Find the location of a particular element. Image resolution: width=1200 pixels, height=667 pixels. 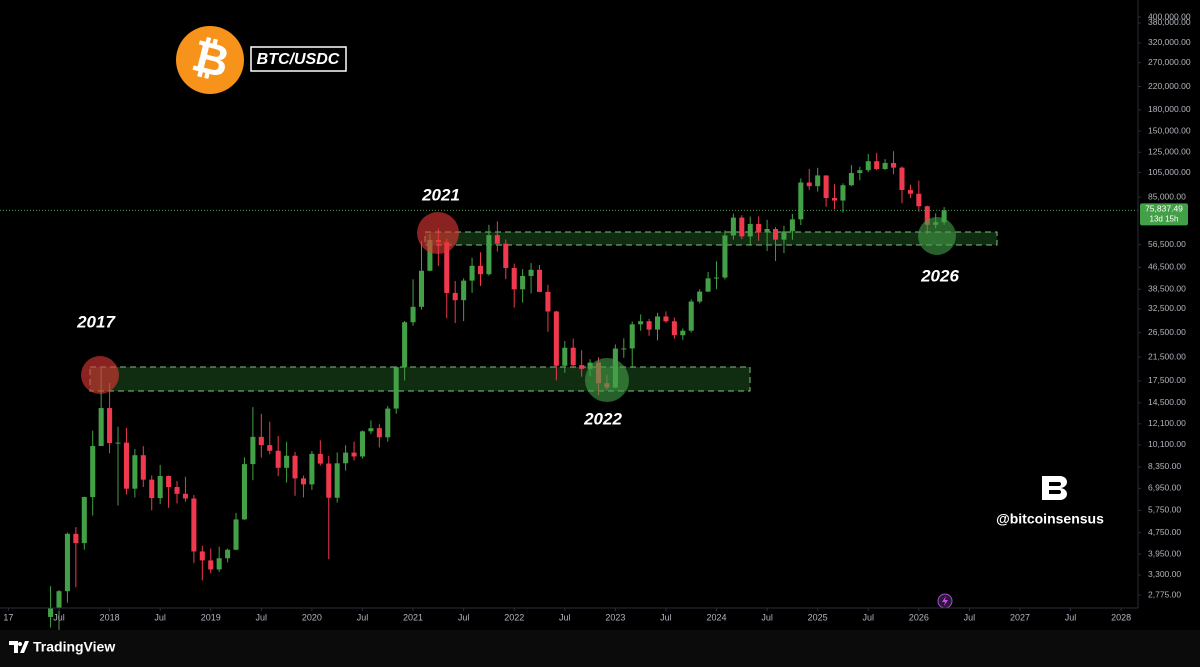

x-tick-label: 2024 is located at coordinates (717, 617).